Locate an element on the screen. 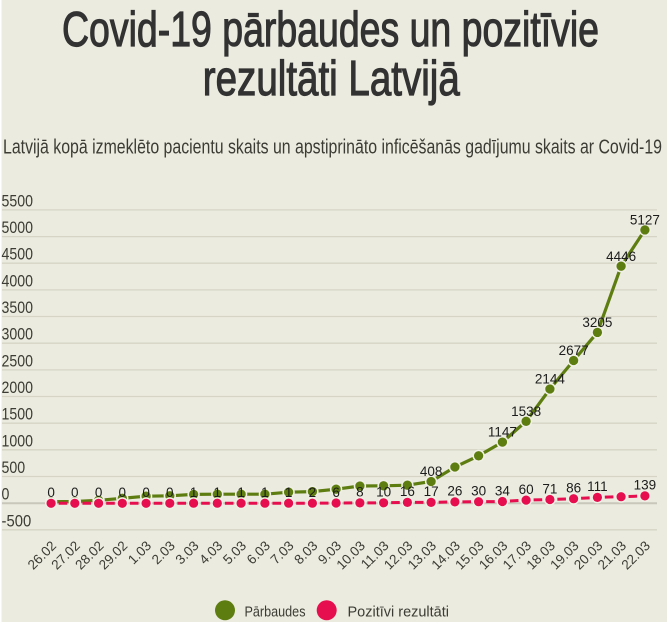 The height and width of the screenshot is (622, 667). svg-text: 139 is located at coordinates (645, 485).